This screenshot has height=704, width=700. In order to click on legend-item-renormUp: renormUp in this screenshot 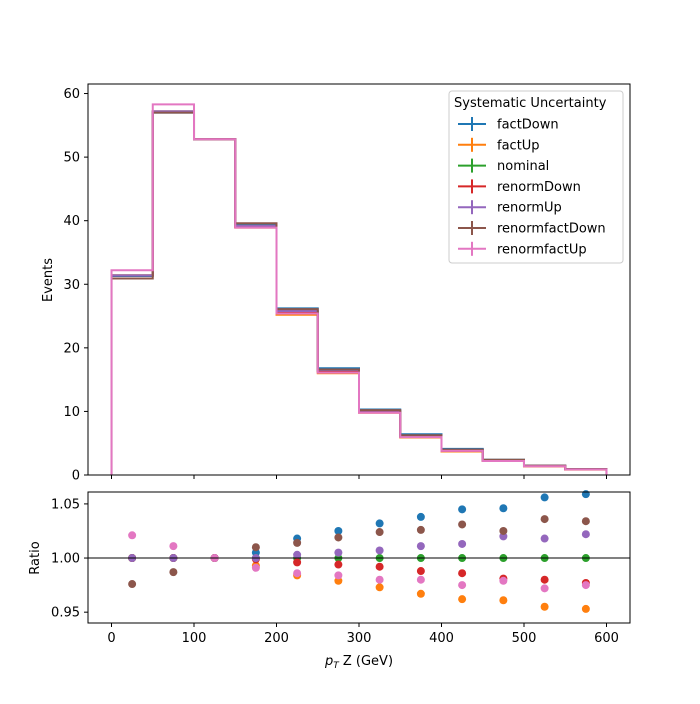, I will do `click(510, 208)`.